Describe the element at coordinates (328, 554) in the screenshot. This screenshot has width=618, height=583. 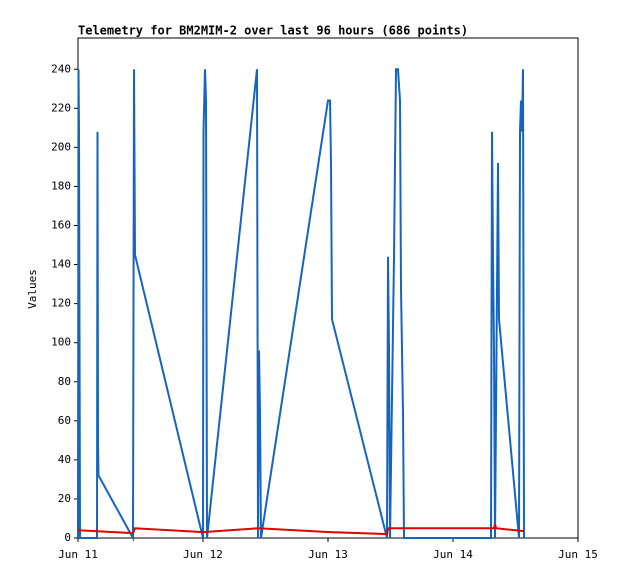
I see `x-tick-label: Jun 13` at that location.